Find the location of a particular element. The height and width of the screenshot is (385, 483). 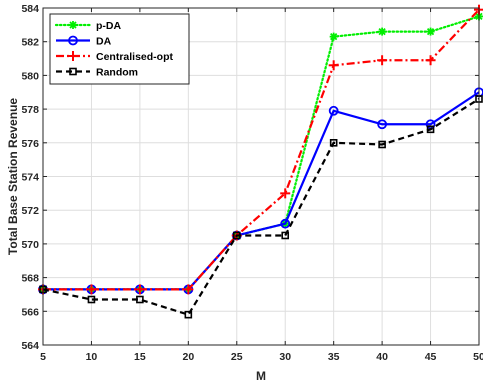

legend-item: Random is located at coordinates (97, 73).